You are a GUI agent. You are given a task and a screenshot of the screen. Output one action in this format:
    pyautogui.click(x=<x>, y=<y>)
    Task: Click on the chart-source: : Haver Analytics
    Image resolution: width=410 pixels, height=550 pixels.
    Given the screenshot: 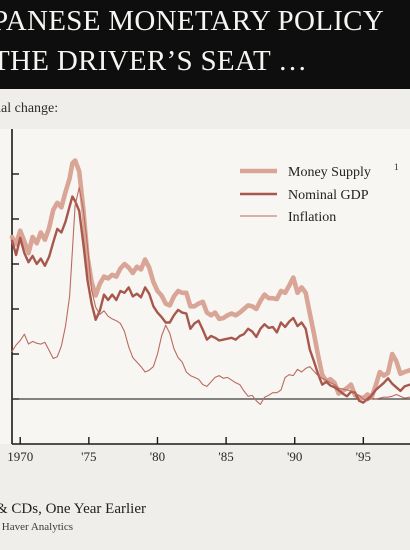 What is the action you would take?
    pyautogui.click(x=36, y=527)
    